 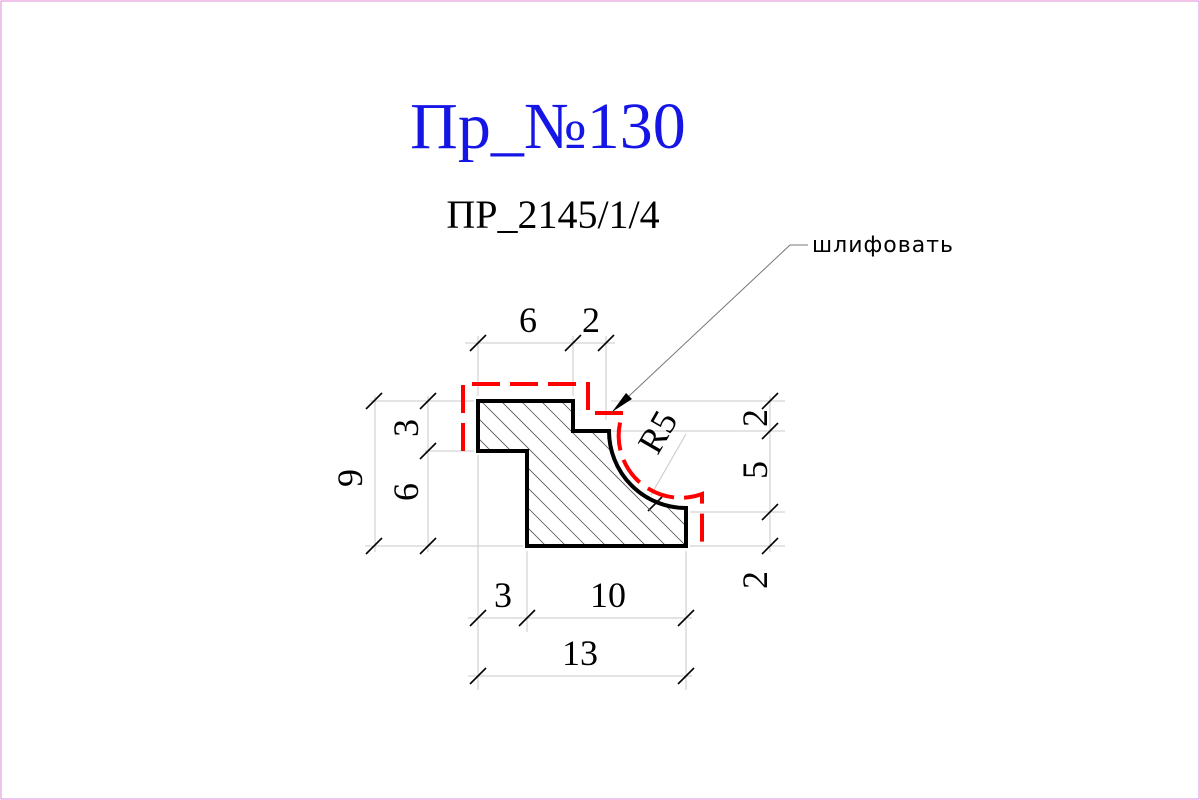 What do you see at coordinates (658, 432) in the screenshot?
I see `dim-radius: R5` at bounding box center [658, 432].